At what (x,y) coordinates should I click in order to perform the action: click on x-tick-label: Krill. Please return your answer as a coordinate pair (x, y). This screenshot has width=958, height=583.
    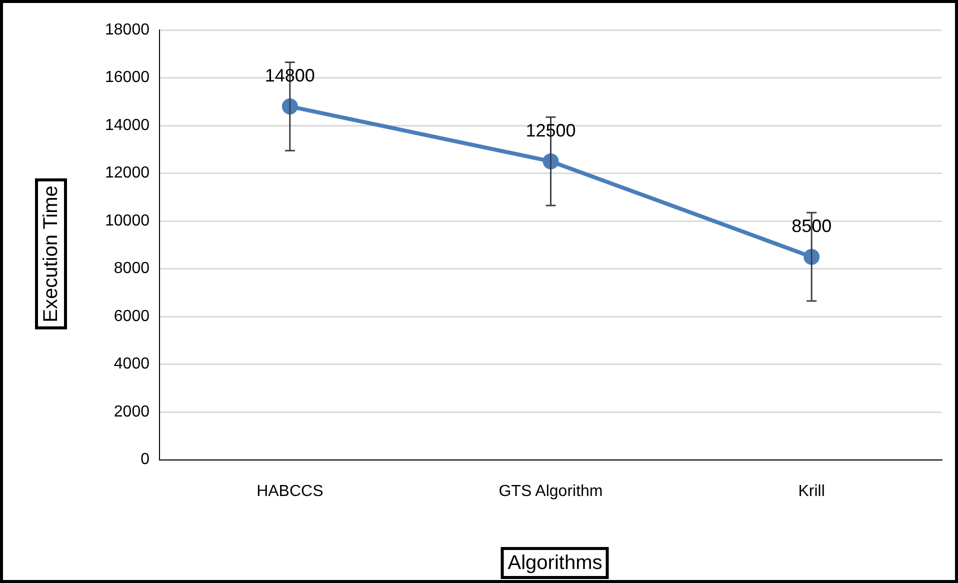
    Looking at the image, I should click on (811, 491).